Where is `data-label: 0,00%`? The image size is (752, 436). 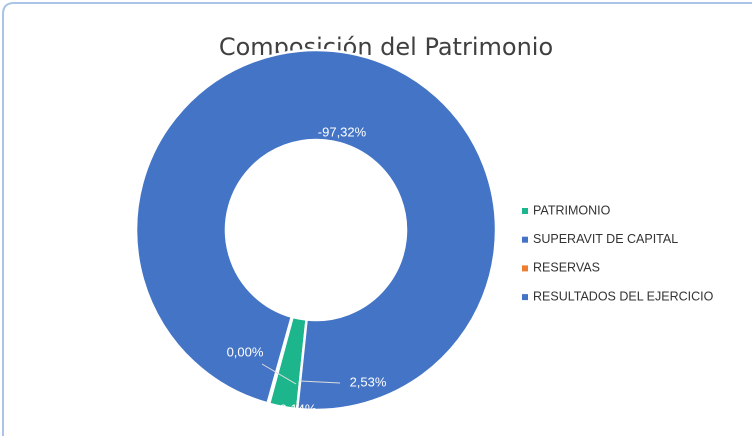 data-label: 0,00% is located at coordinates (245, 351).